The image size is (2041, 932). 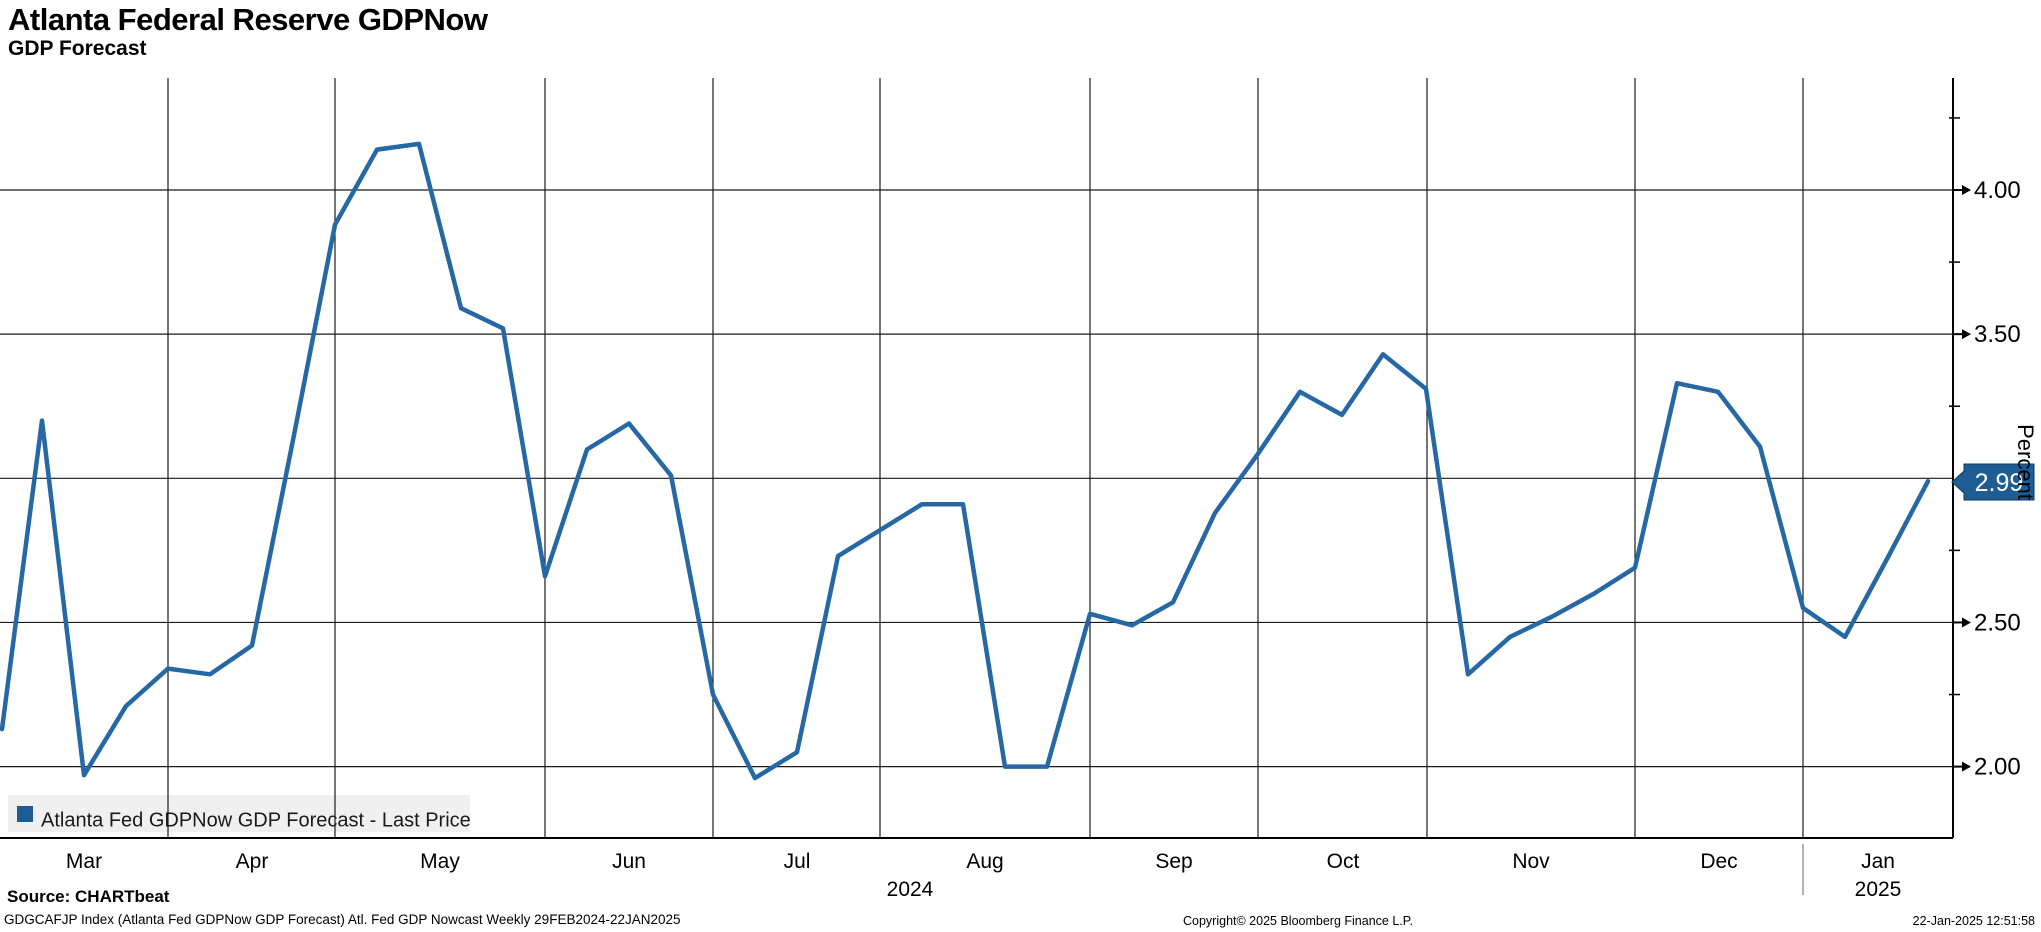 What do you see at coordinates (1298, 921) in the screenshot?
I see `copyright-notice: Copyright© 2025 Bloomberg Finance L.P.` at bounding box center [1298, 921].